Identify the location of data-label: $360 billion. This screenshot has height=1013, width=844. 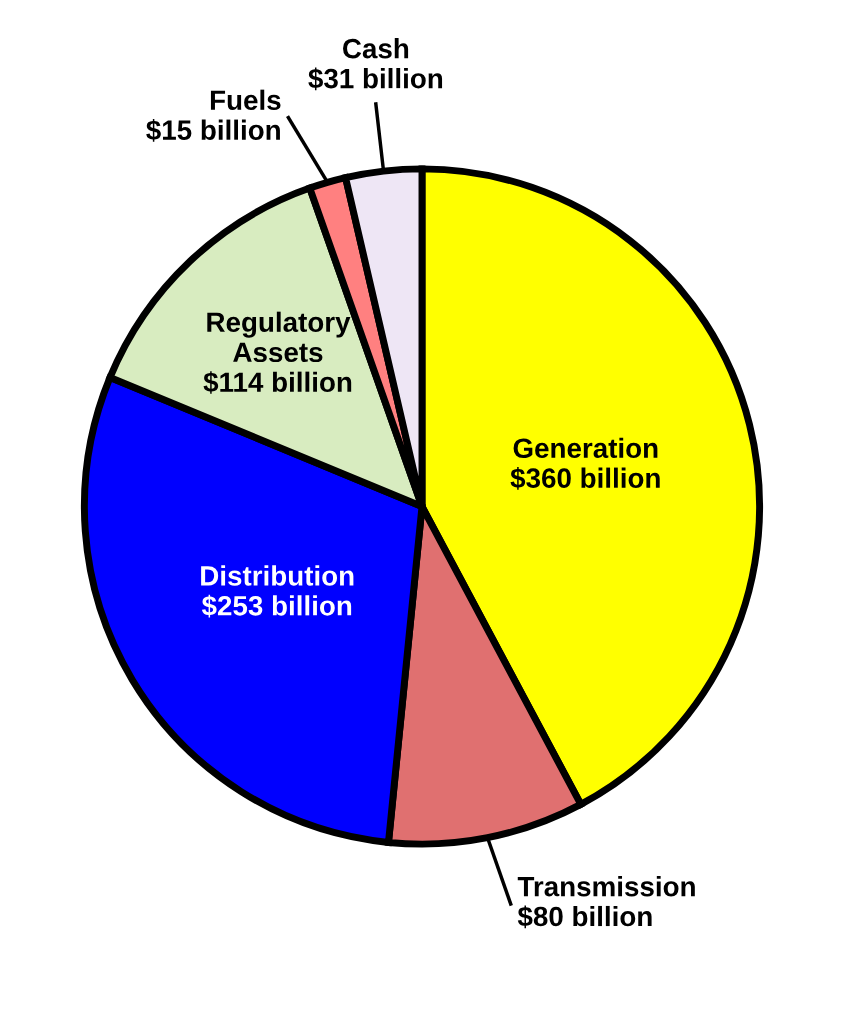
(585, 478).